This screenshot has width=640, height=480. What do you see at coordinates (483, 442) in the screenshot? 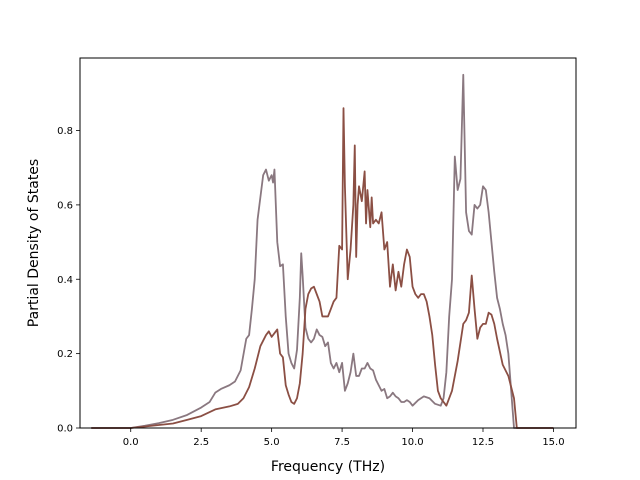
I see `x-tick-label: 12.5` at bounding box center [483, 442].